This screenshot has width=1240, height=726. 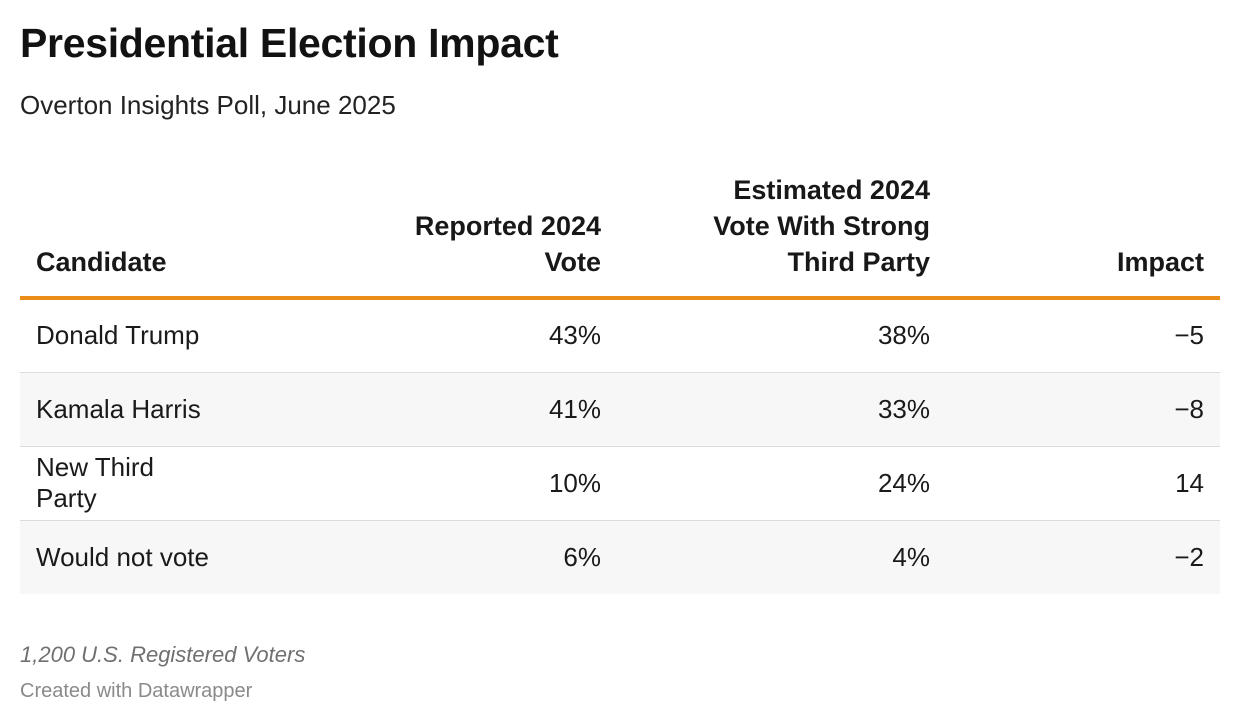 I want to click on table-row: Would not vote 6% 4% −2, so click(x=620, y=557).